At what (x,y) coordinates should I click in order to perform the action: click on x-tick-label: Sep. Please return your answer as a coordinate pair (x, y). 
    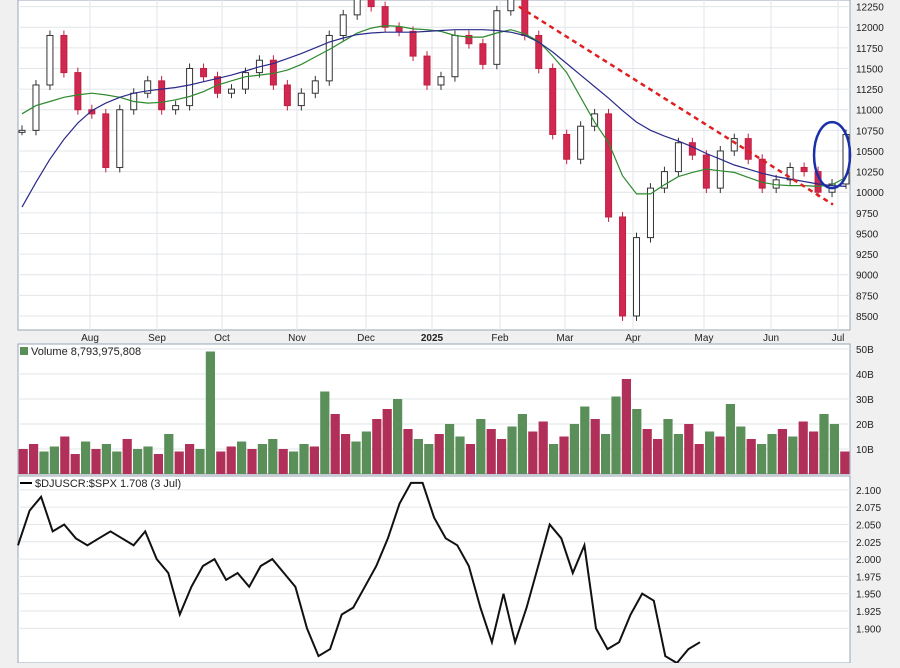
    Looking at the image, I should click on (157, 338).